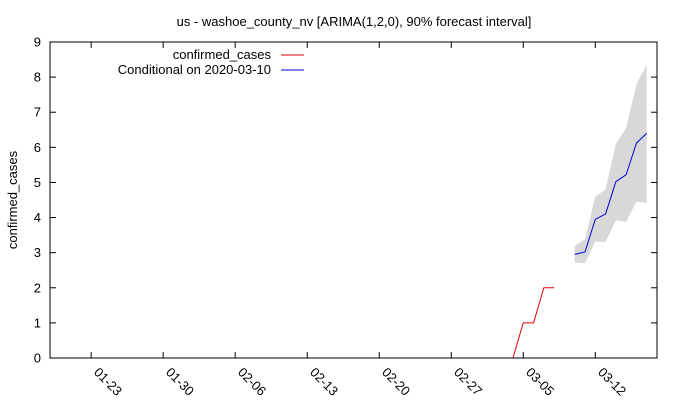  Describe the element at coordinates (252, 382) in the screenshot. I see `x-tick-label: 02-06` at that location.